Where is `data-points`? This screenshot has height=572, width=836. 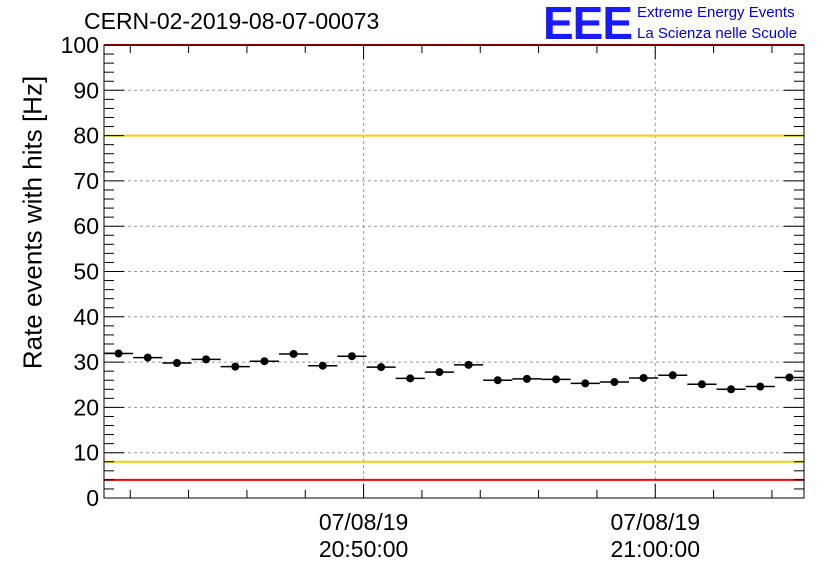 data-points is located at coordinates (454, 371).